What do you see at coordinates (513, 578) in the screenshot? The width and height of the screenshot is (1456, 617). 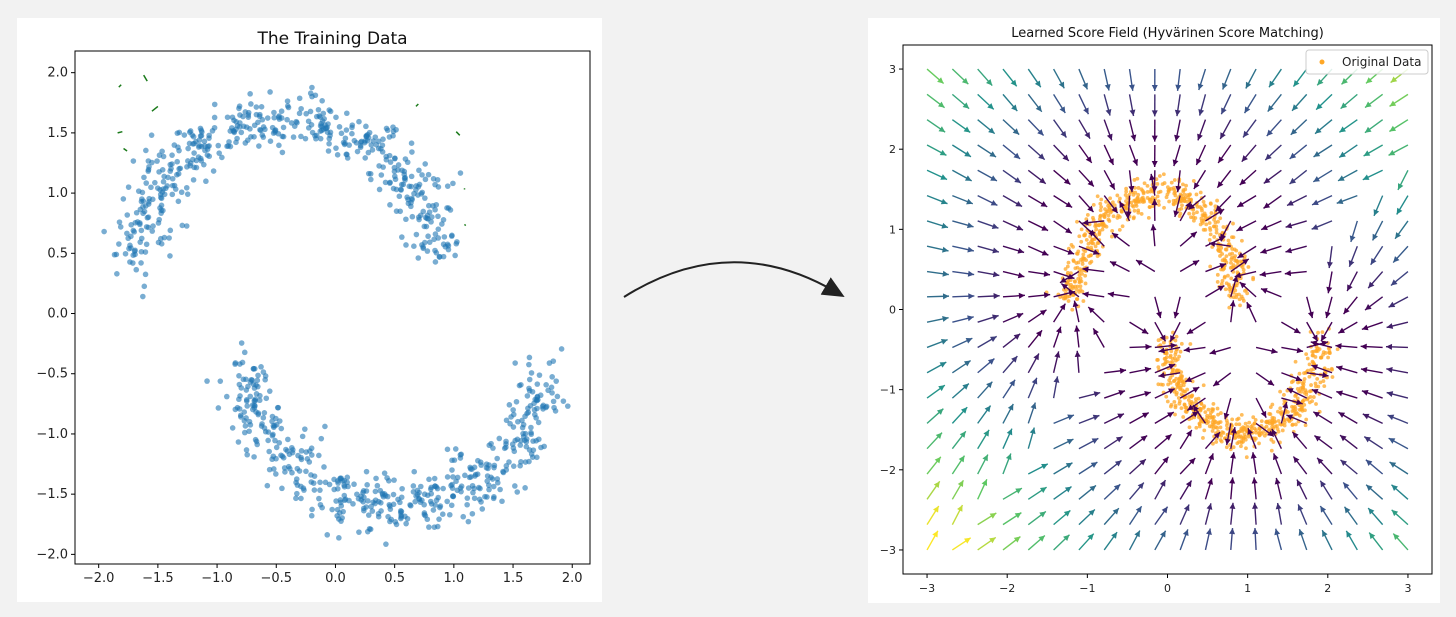 I see `x-tick-label: 1.5` at bounding box center [513, 578].